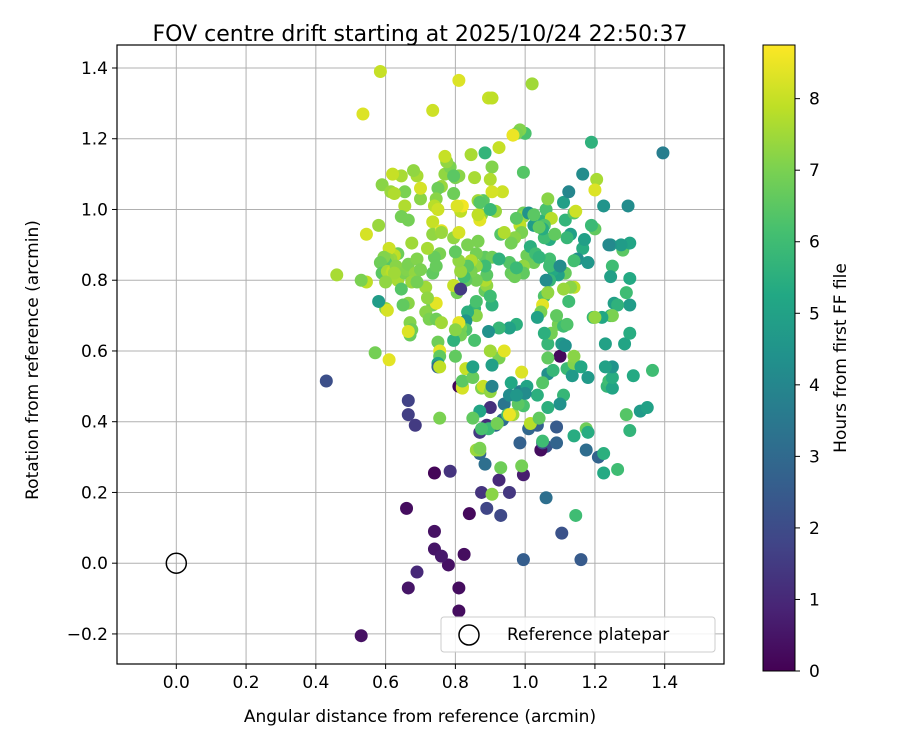  What do you see at coordinates (420, 678) in the screenshot?
I see `x-axis-ticks: 0.0 0.2 0.4 0.6 0.8 1.0 1.2 1.4` at bounding box center [420, 678].